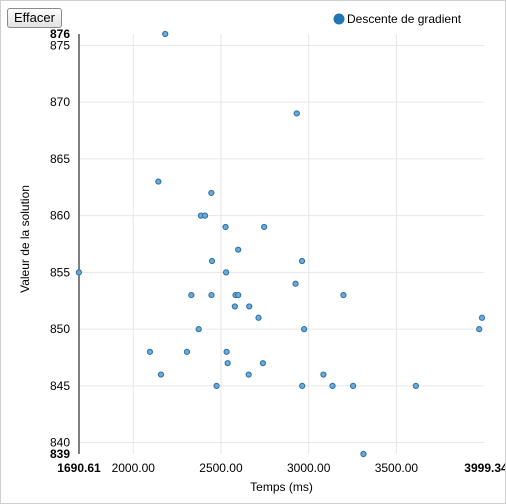 The height and width of the screenshot is (504, 506). What do you see at coordinates (34, 18) in the screenshot?
I see `clear-button: Effacer` at bounding box center [34, 18].